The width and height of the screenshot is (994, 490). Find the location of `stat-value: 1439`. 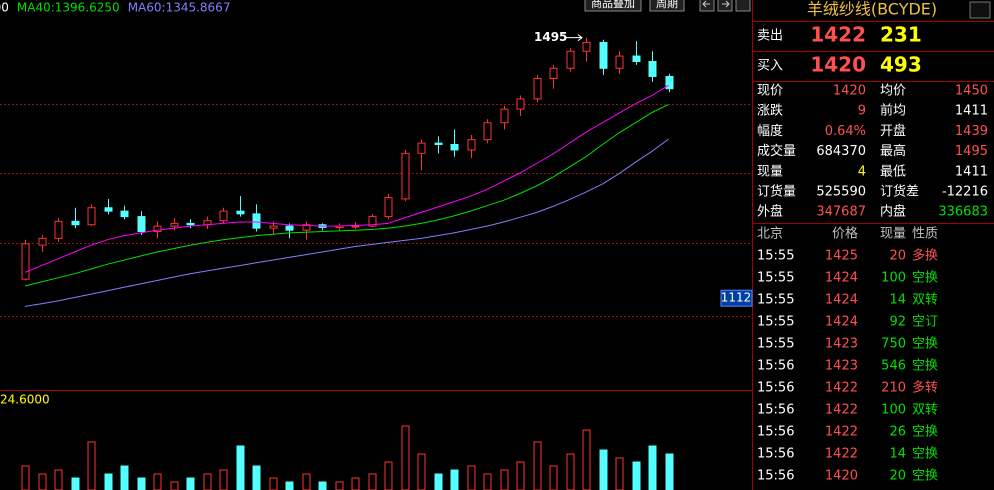

stat-value: 1439 is located at coordinates (971, 131).